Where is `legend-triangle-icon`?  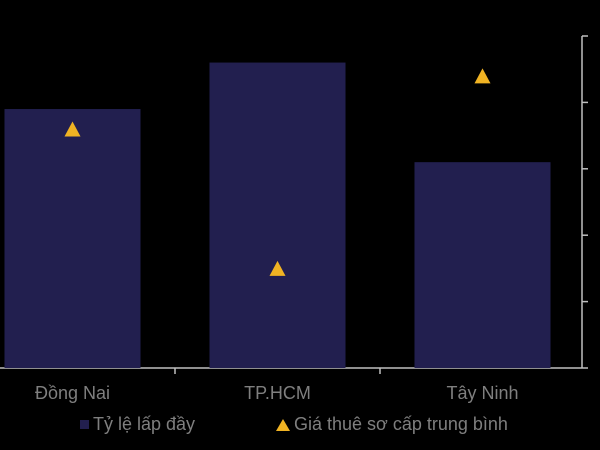
legend-triangle-icon is located at coordinates (283, 424).